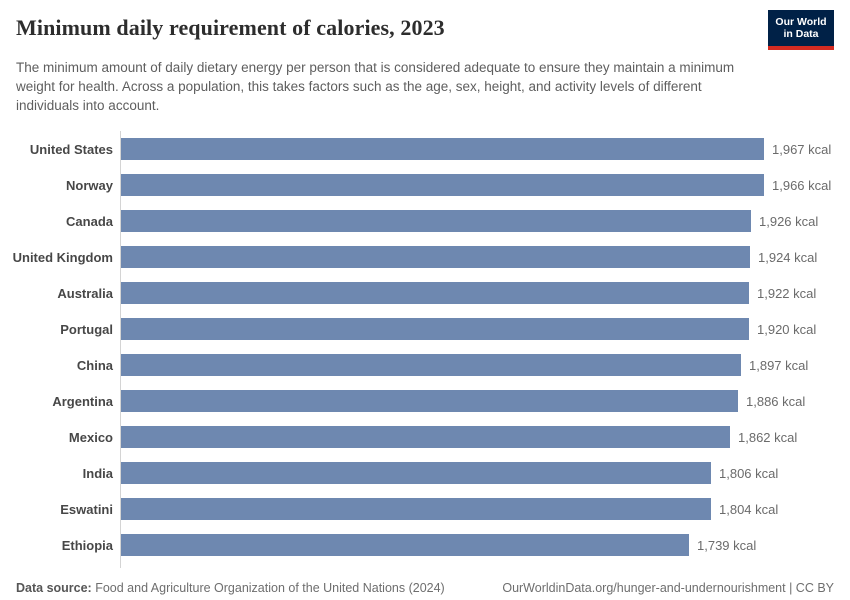 The width and height of the screenshot is (850, 600). Describe the element at coordinates (789, 221) in the screenshot. I see `value-label: 1,926 kcal` at that location.